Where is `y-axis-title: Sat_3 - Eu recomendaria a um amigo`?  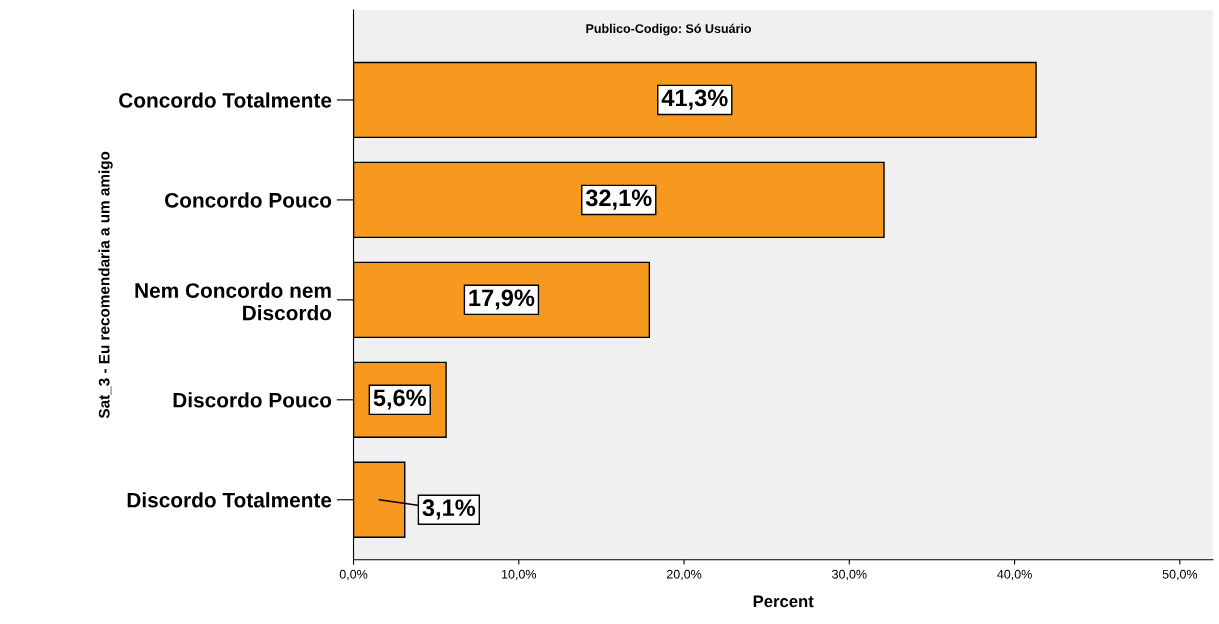
y-axis-title: Sat_3 - Eu recomendaria a um amigo is located at coordinates (105, 285).